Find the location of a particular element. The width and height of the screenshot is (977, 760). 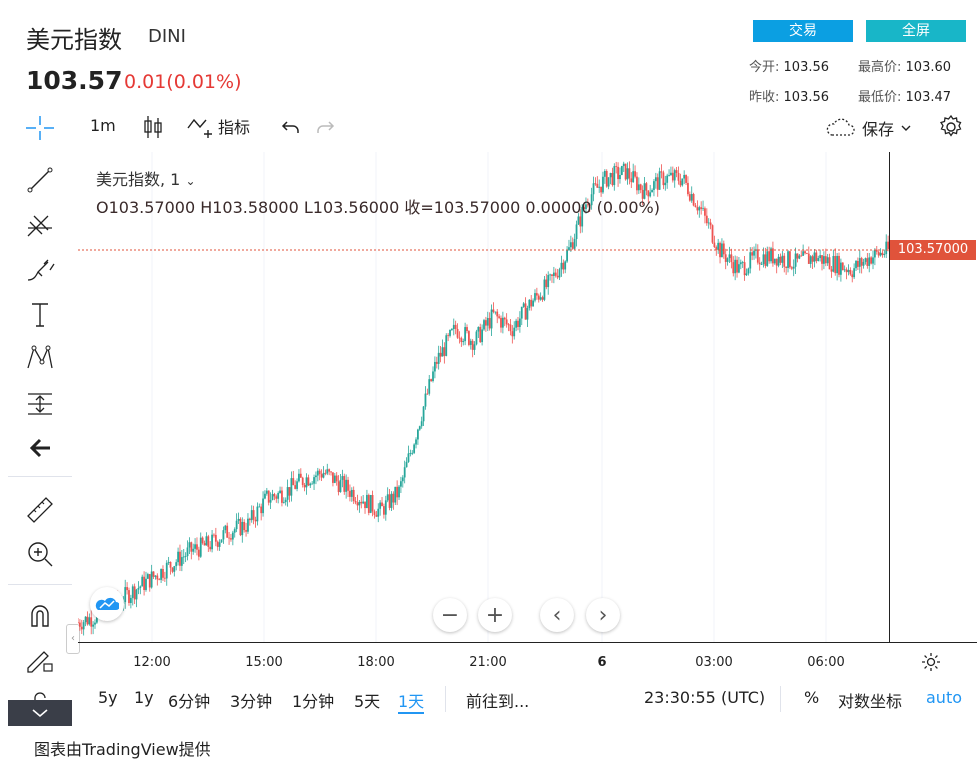

measure-tool is located at coordinates (40, 404).